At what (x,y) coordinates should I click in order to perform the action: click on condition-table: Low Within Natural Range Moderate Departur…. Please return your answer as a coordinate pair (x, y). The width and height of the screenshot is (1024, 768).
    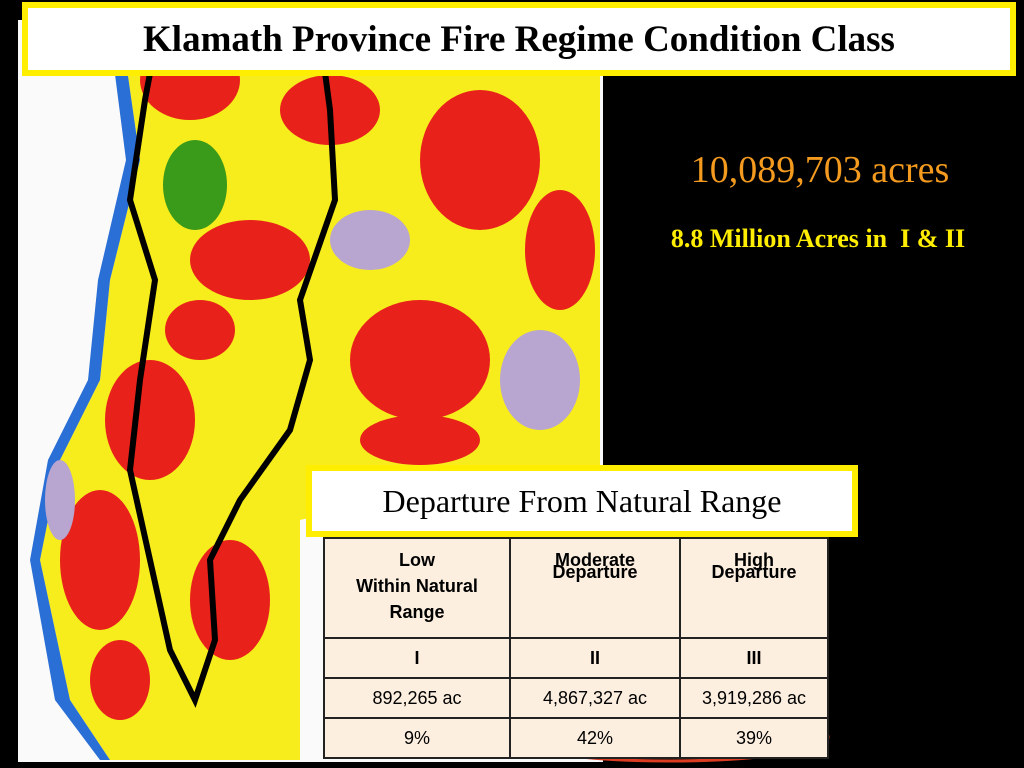
    Looking at the image, I should click on (576, 648).